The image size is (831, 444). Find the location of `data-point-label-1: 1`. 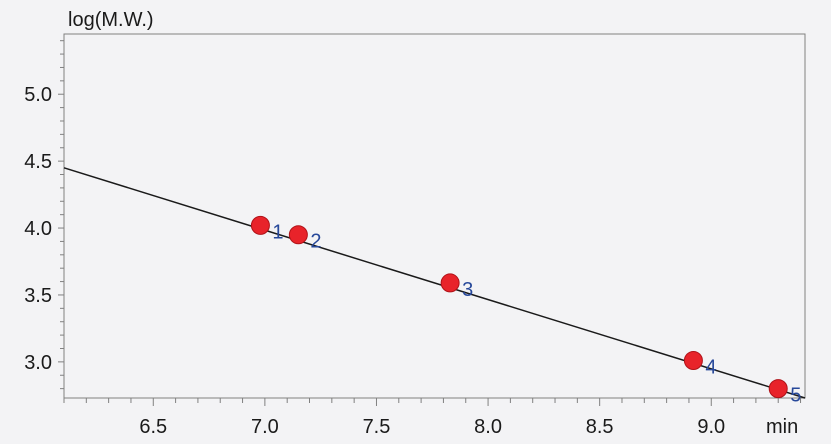

data-point-label-1: 1 is located at coordinates (277, 232).